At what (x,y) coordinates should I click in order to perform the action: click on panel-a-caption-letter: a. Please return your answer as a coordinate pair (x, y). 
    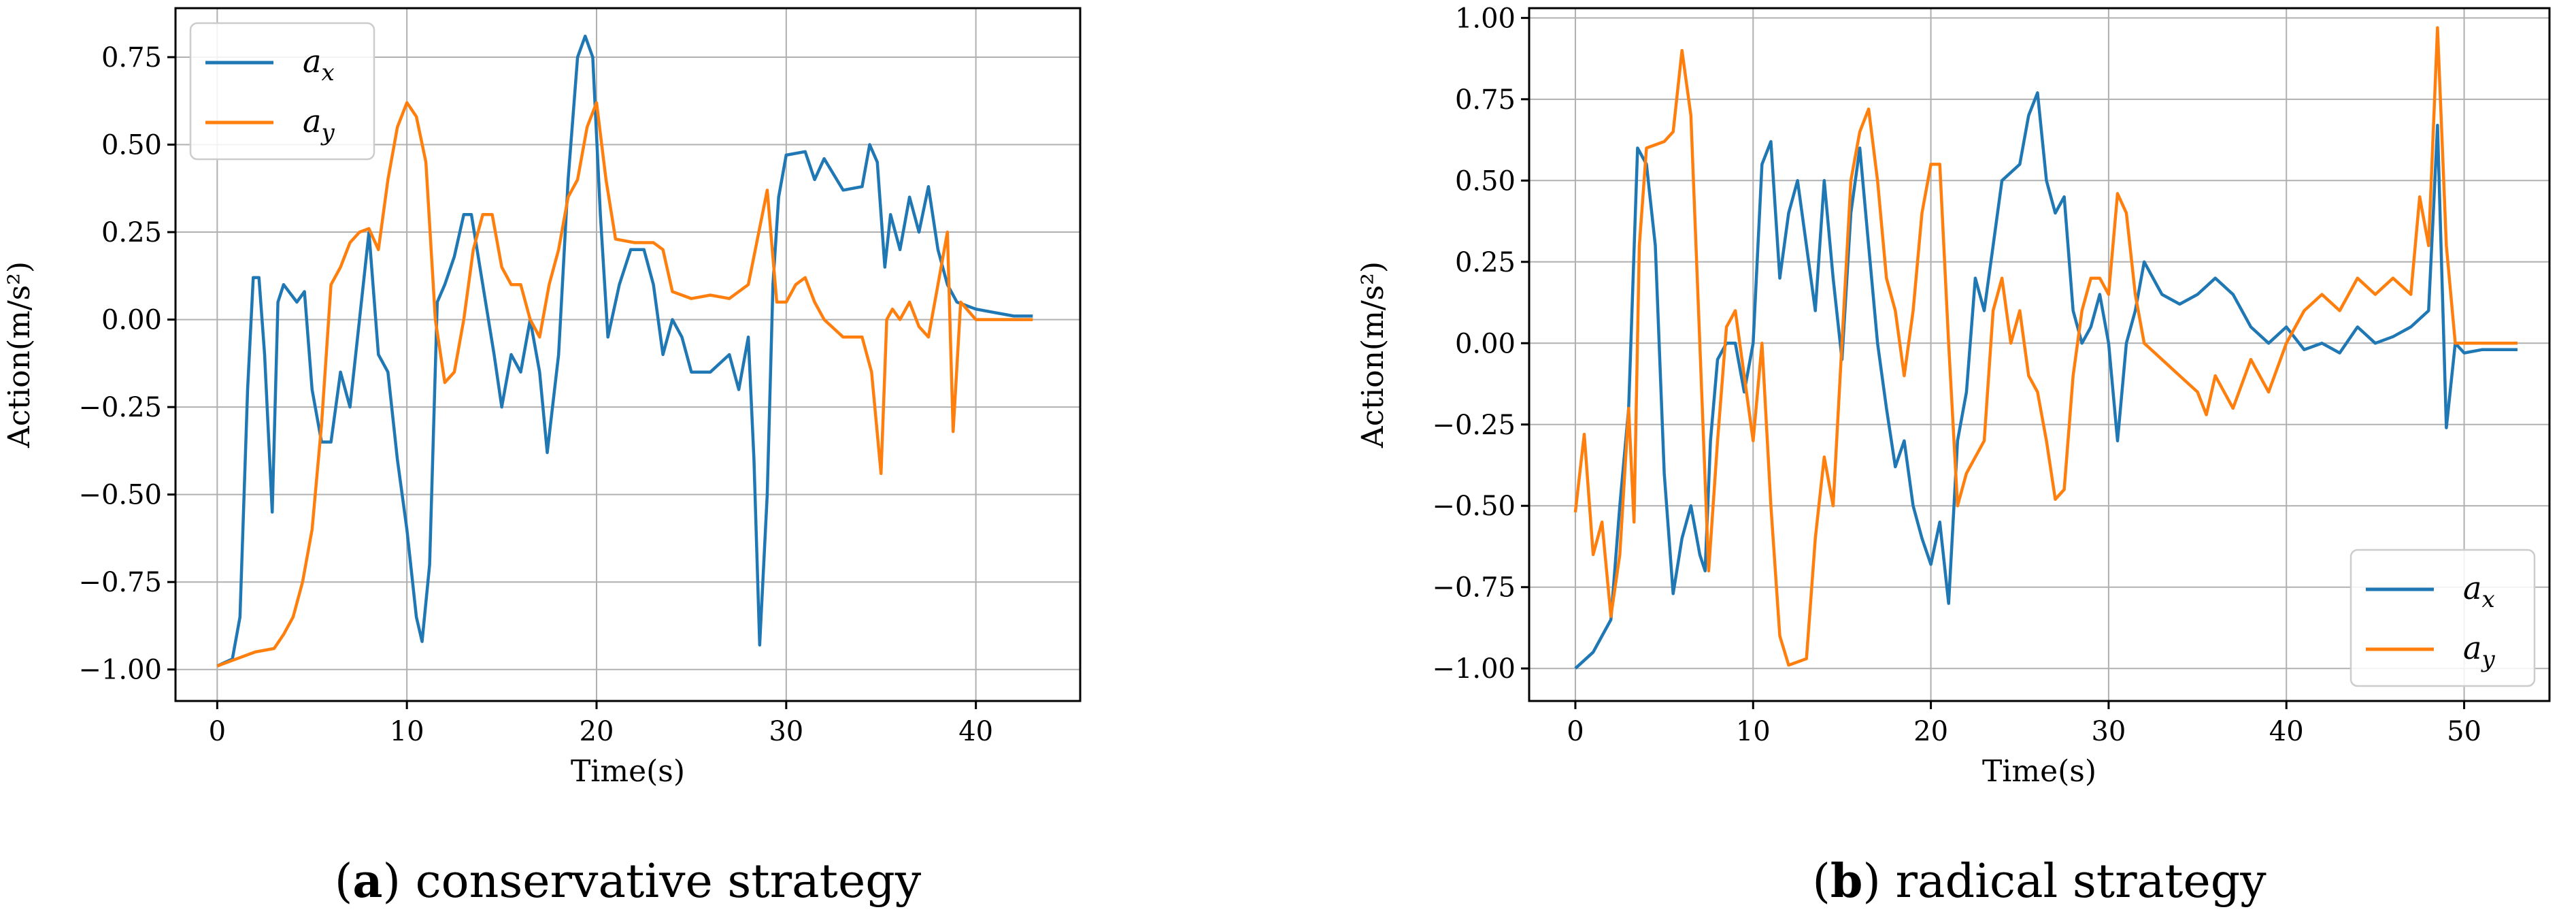
    Looking at the image, I should click on (367, 881).